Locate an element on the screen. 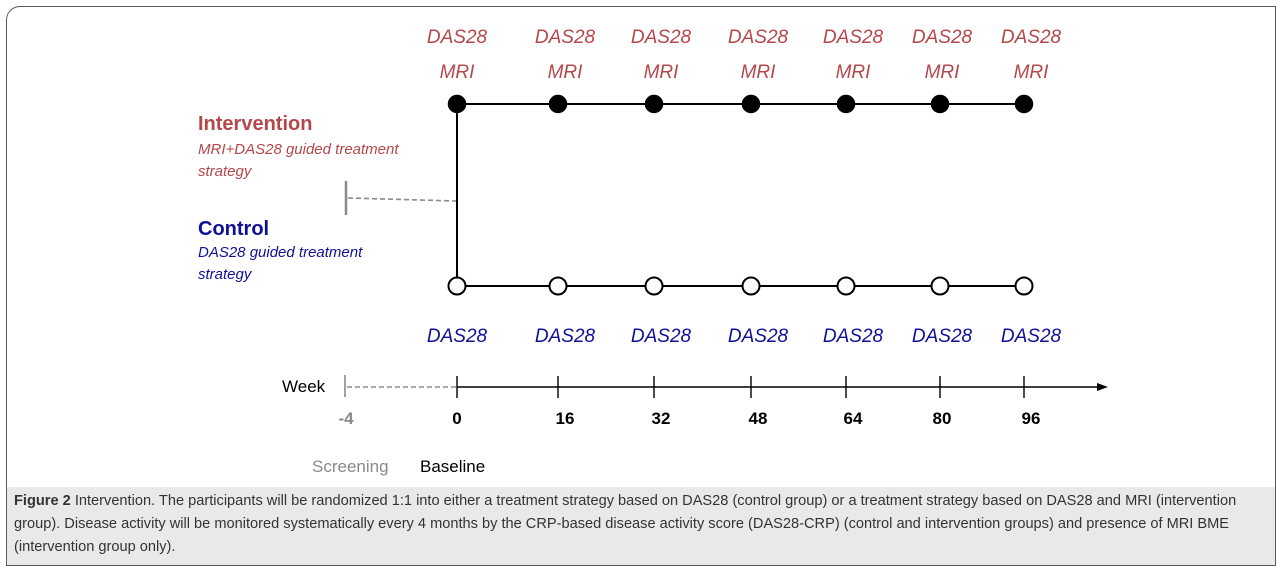 The image size is (1282, 571). tick-label-week-48: 48 is located at coordinates (758, 418).